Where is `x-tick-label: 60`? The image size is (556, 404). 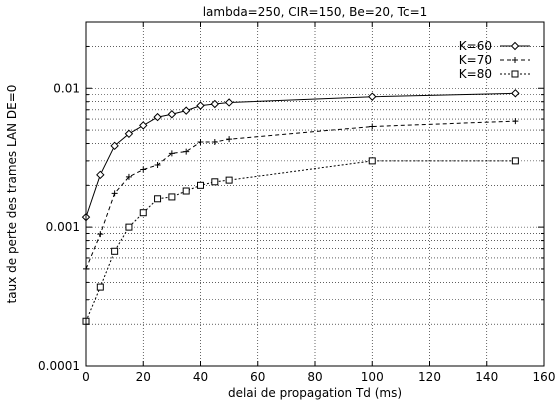 x-tick-label: 60 is located at coordinates (257, 377).